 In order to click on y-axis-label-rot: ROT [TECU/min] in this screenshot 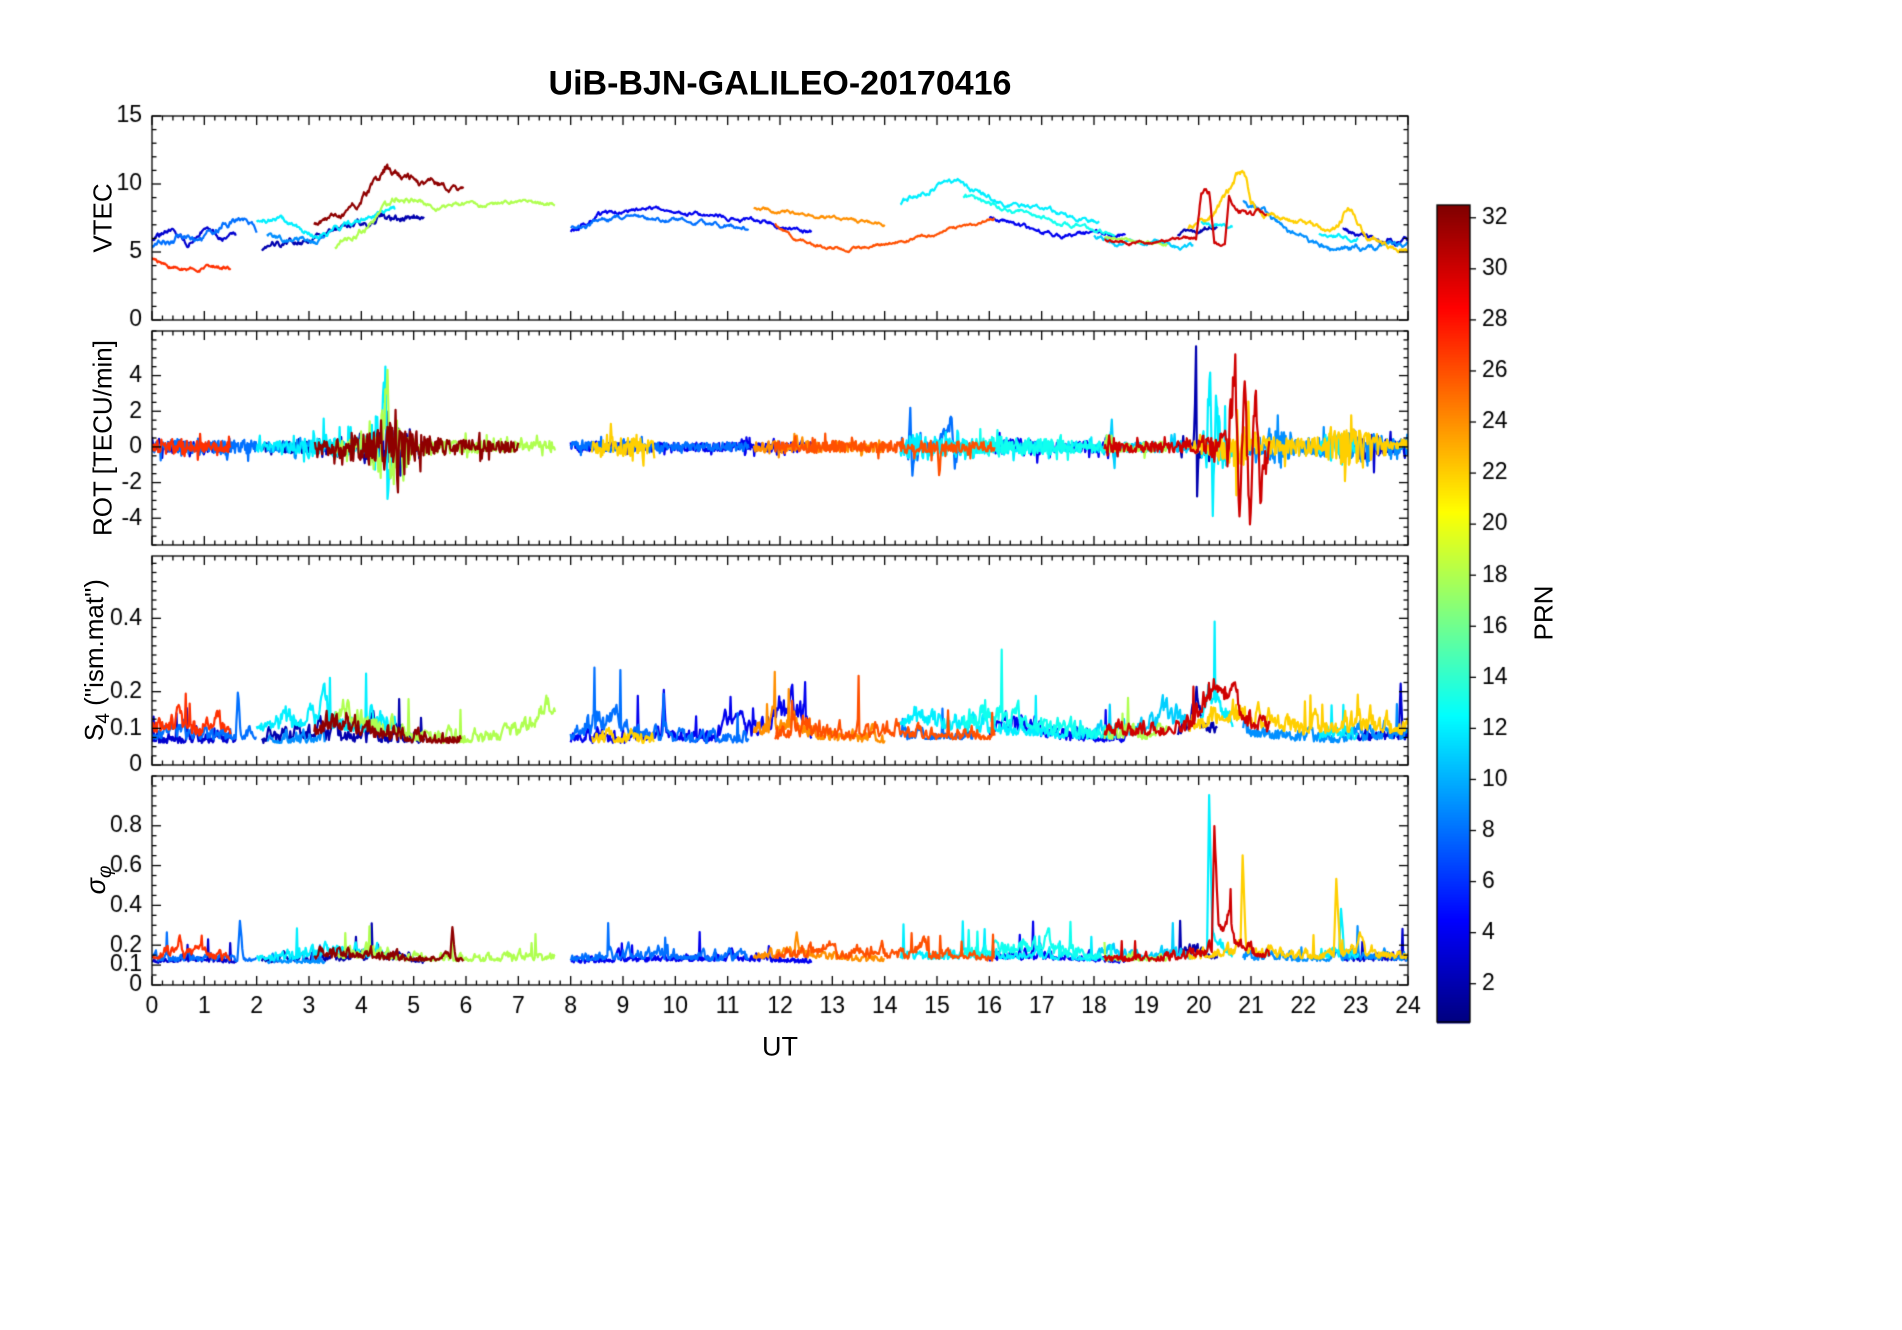, I will do `click(103, 438)`.